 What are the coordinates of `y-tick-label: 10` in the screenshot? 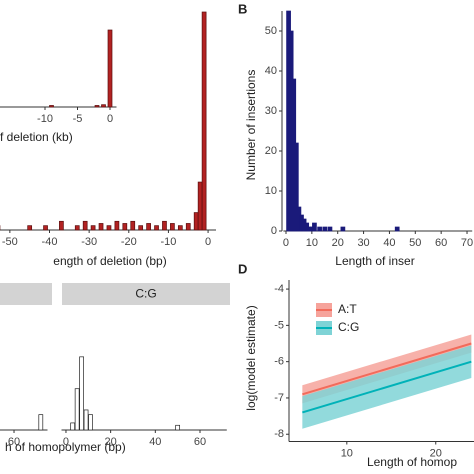 It's located at (271, 191).